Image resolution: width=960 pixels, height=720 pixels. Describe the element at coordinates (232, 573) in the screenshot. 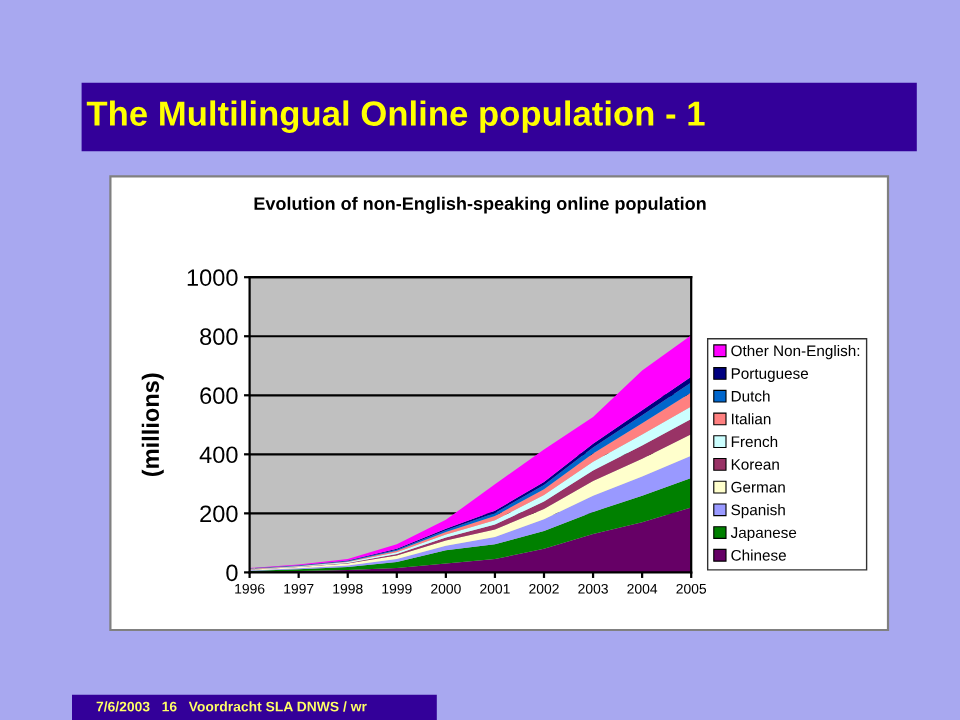

I see `y-tick-label: 0` at that location.